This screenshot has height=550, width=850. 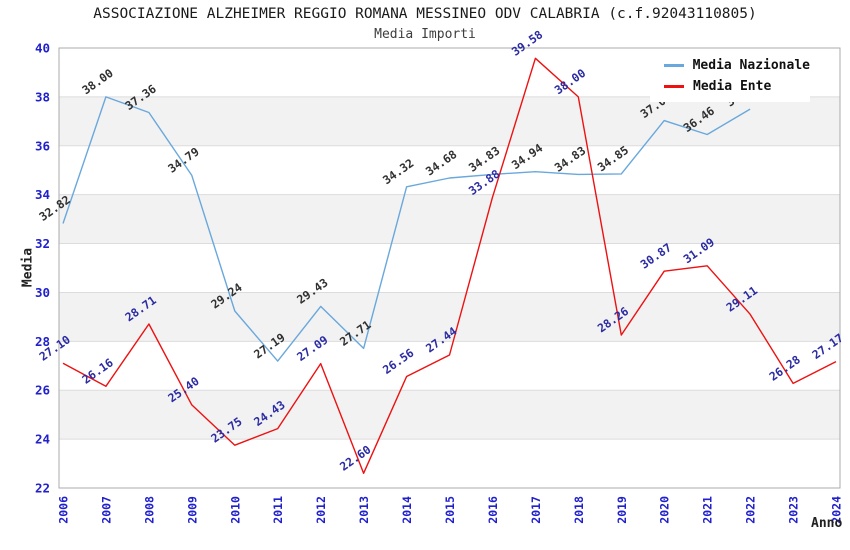 What do you see at coordinates (192, 510) in the screenshot?
I see `x-tick-label: 2009` at bounding box center [192, 510].